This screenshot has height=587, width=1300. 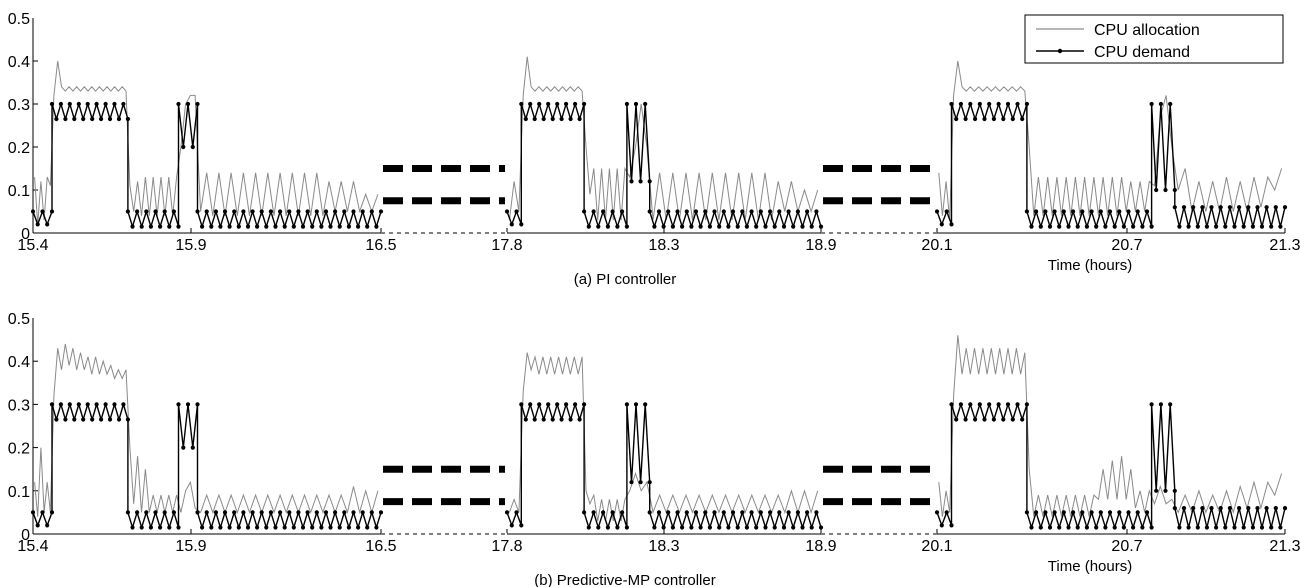 What do you see at coordinates (1090, 566) in the screenshot?
I see `x-axis-label: Time (hours)` at bounding box center [1090, 566].